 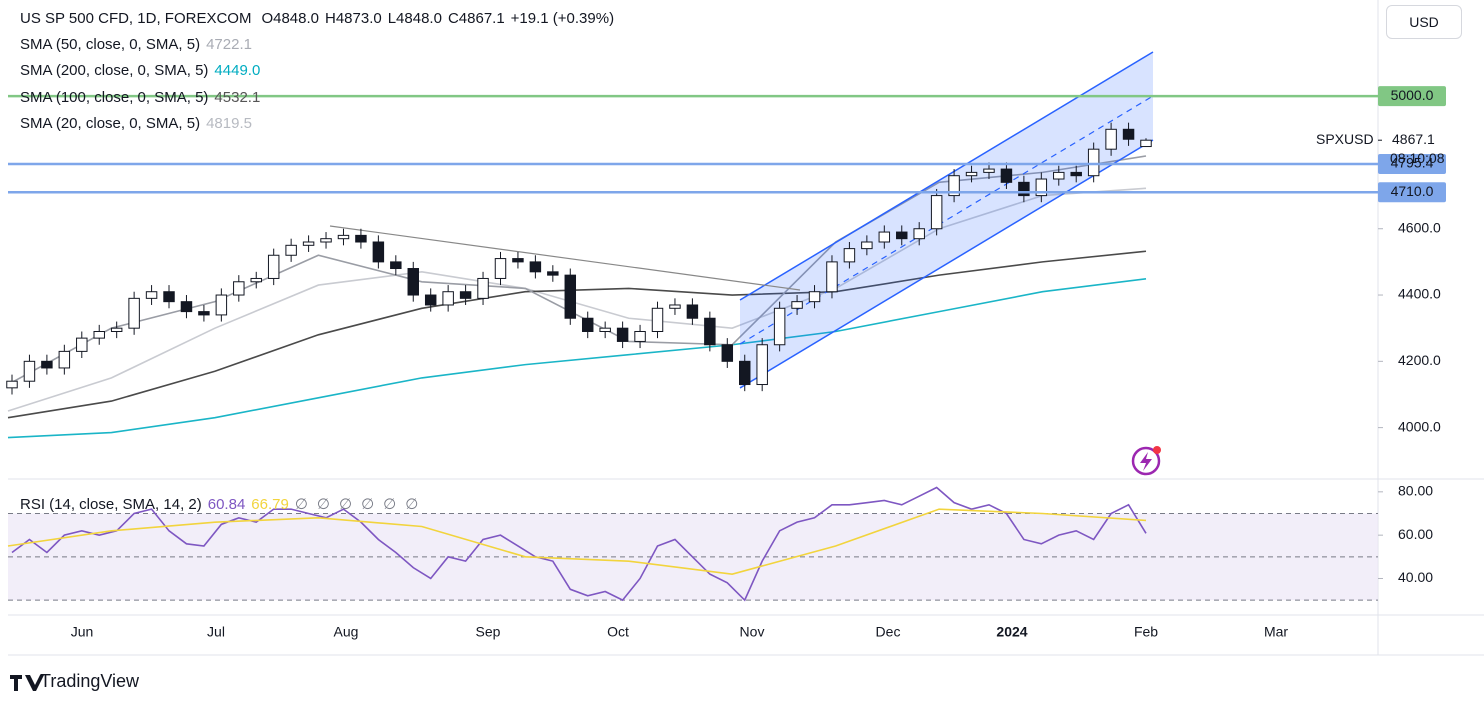 What do you see at coordinates (82, 632) in the screenshot?
I see `x-tick-label: Jun` at bounding box center [82, 632].